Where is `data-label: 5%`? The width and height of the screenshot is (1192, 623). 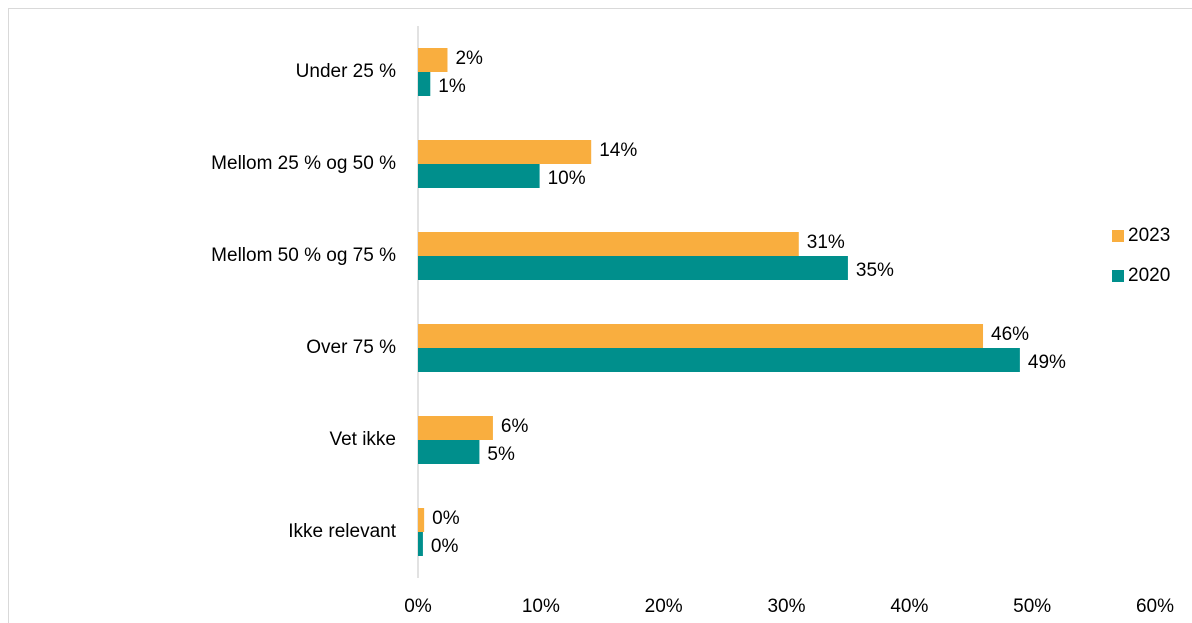
data-label: 5% is located at coordinates (501, 454).